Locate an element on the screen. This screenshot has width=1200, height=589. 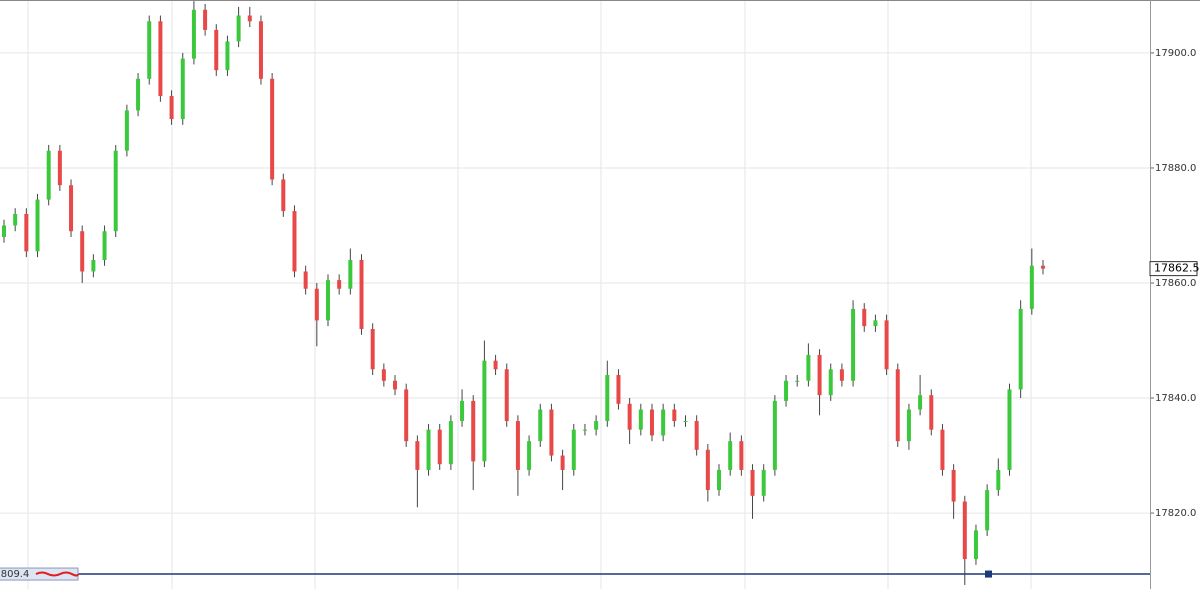
reference-scribble is located at coordinates (57, 574).